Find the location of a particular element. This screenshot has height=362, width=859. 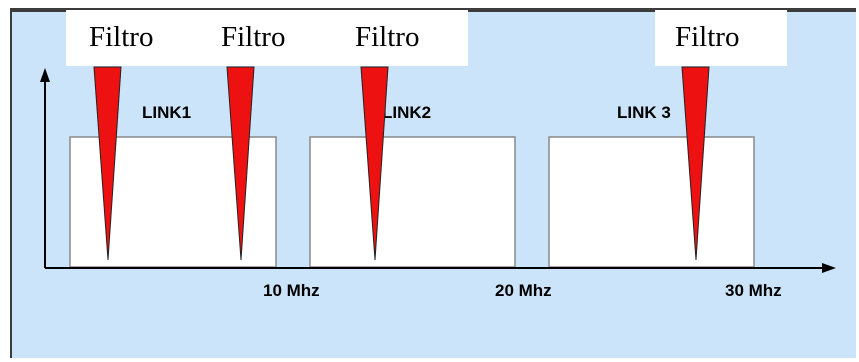

filter-label-2: Filtro is located at coordinates (253, 37).